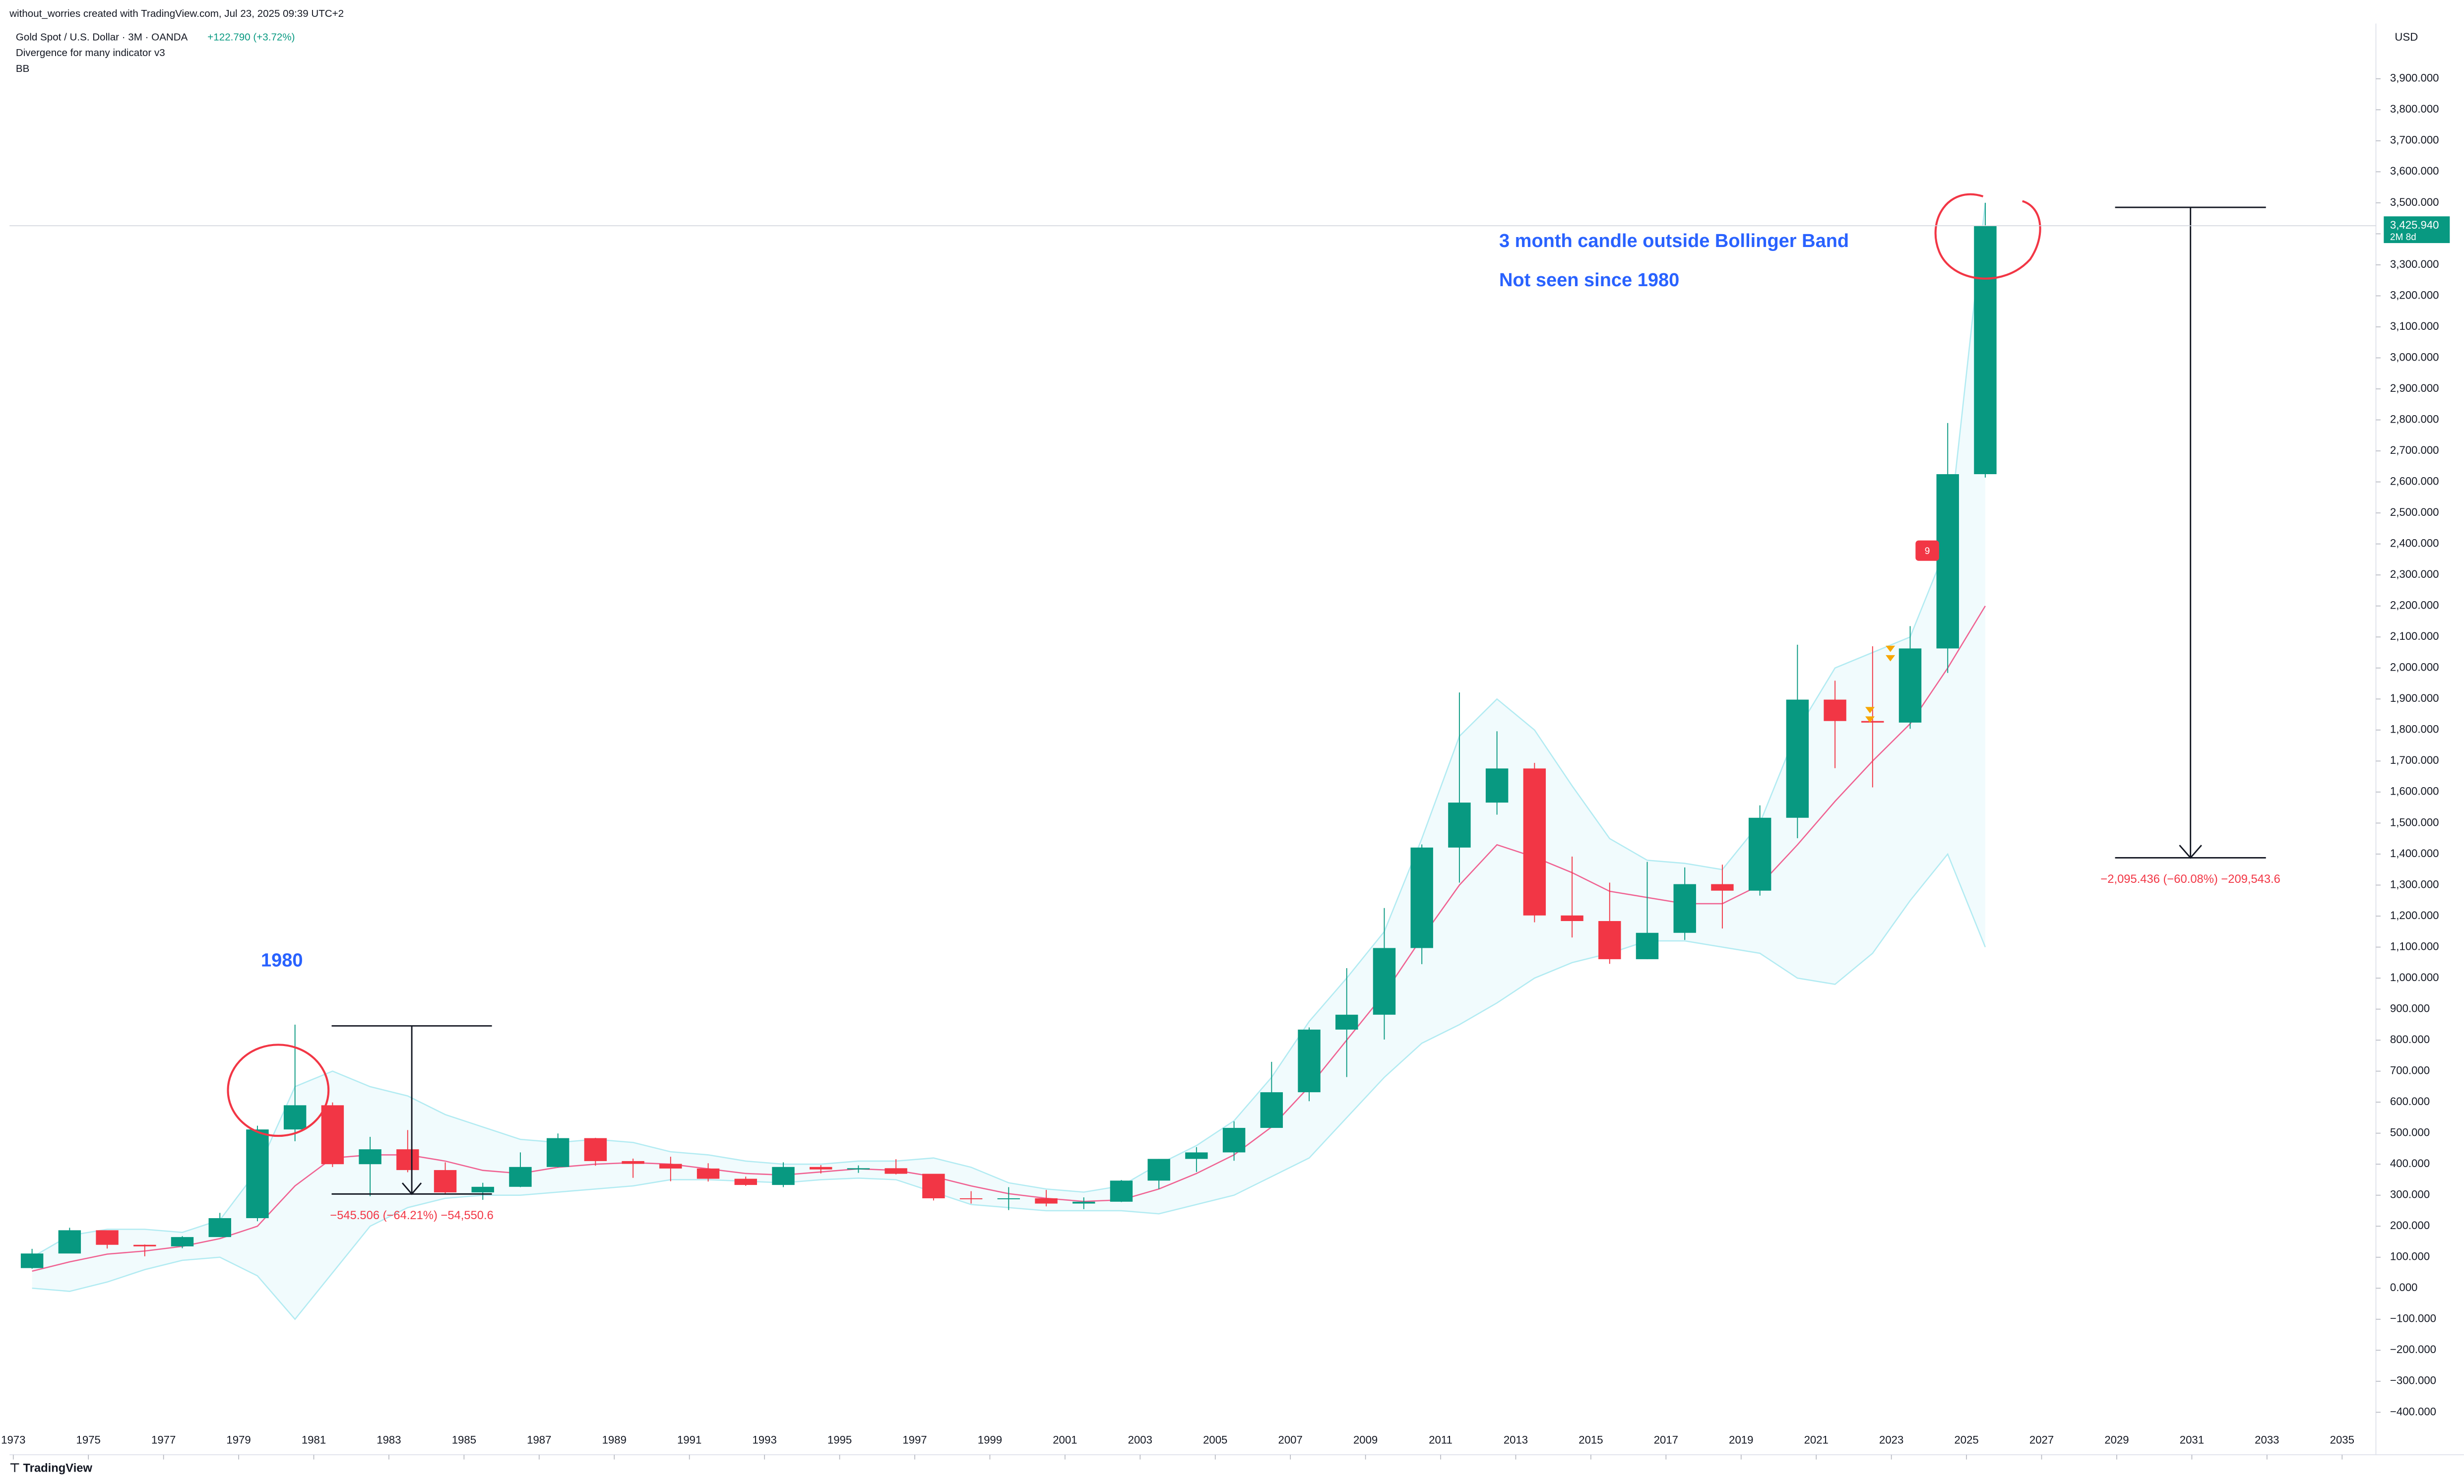 The width and height of the screenshot is (2464, 1484). I want to click on y-tick-label: 500.000, so click(2410, 1132).